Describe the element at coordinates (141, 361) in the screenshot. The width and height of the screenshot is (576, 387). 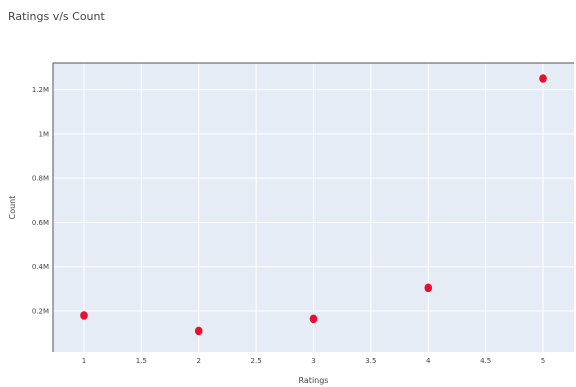
I see `x-tick-label: 1.5` at that location.